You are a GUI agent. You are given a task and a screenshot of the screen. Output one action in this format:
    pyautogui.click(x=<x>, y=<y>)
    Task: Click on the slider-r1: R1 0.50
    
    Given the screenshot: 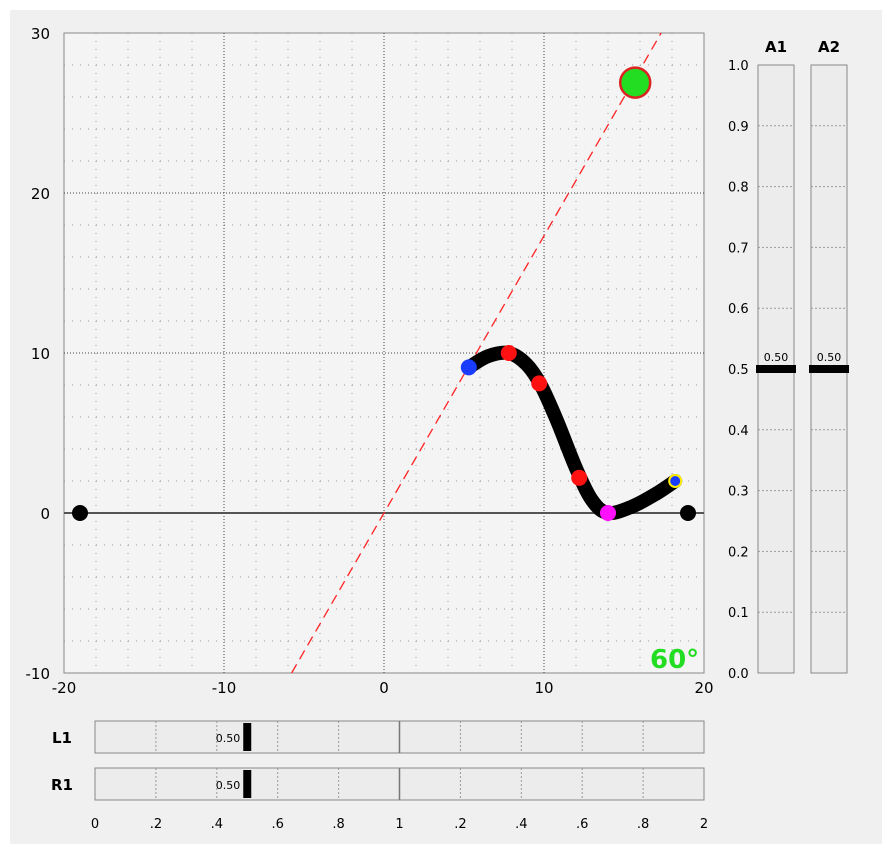 What is the action you would take?
    pyautogui.click(x=378, y=784)
    